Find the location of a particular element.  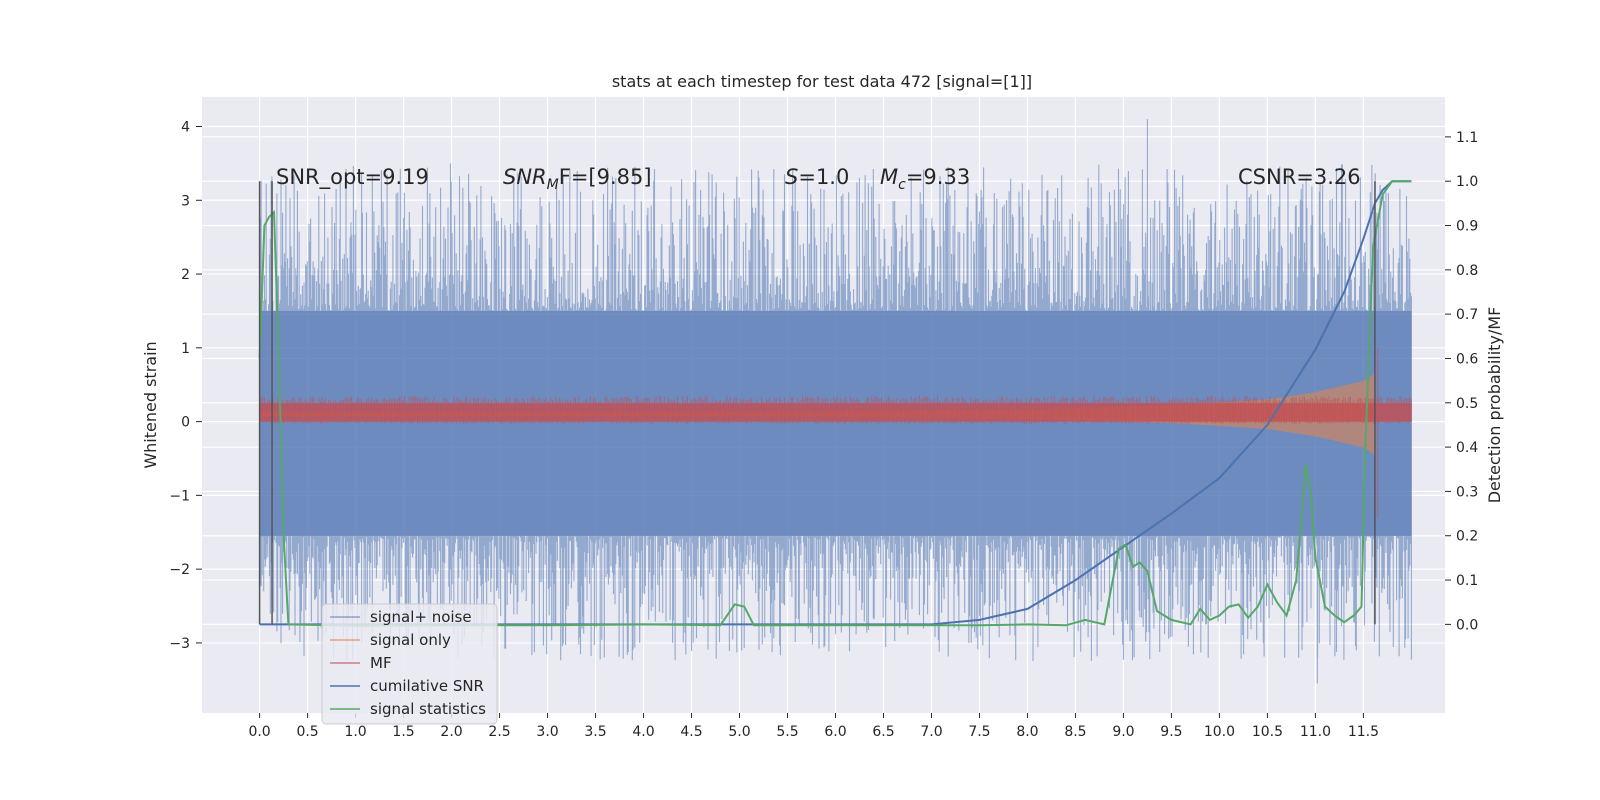

y-tick-label: −2 is located at coordinates (179, 570).